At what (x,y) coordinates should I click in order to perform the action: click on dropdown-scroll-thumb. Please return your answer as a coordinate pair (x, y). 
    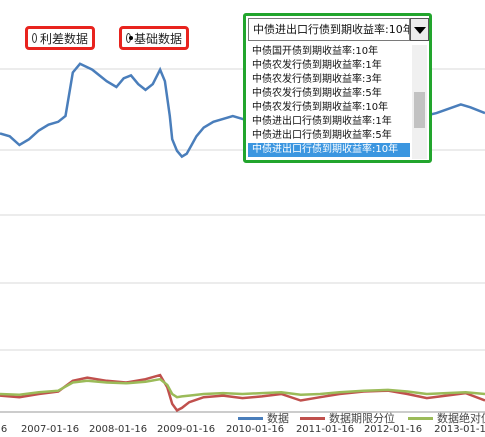
    Looking at the image, I should click on (419, 110).